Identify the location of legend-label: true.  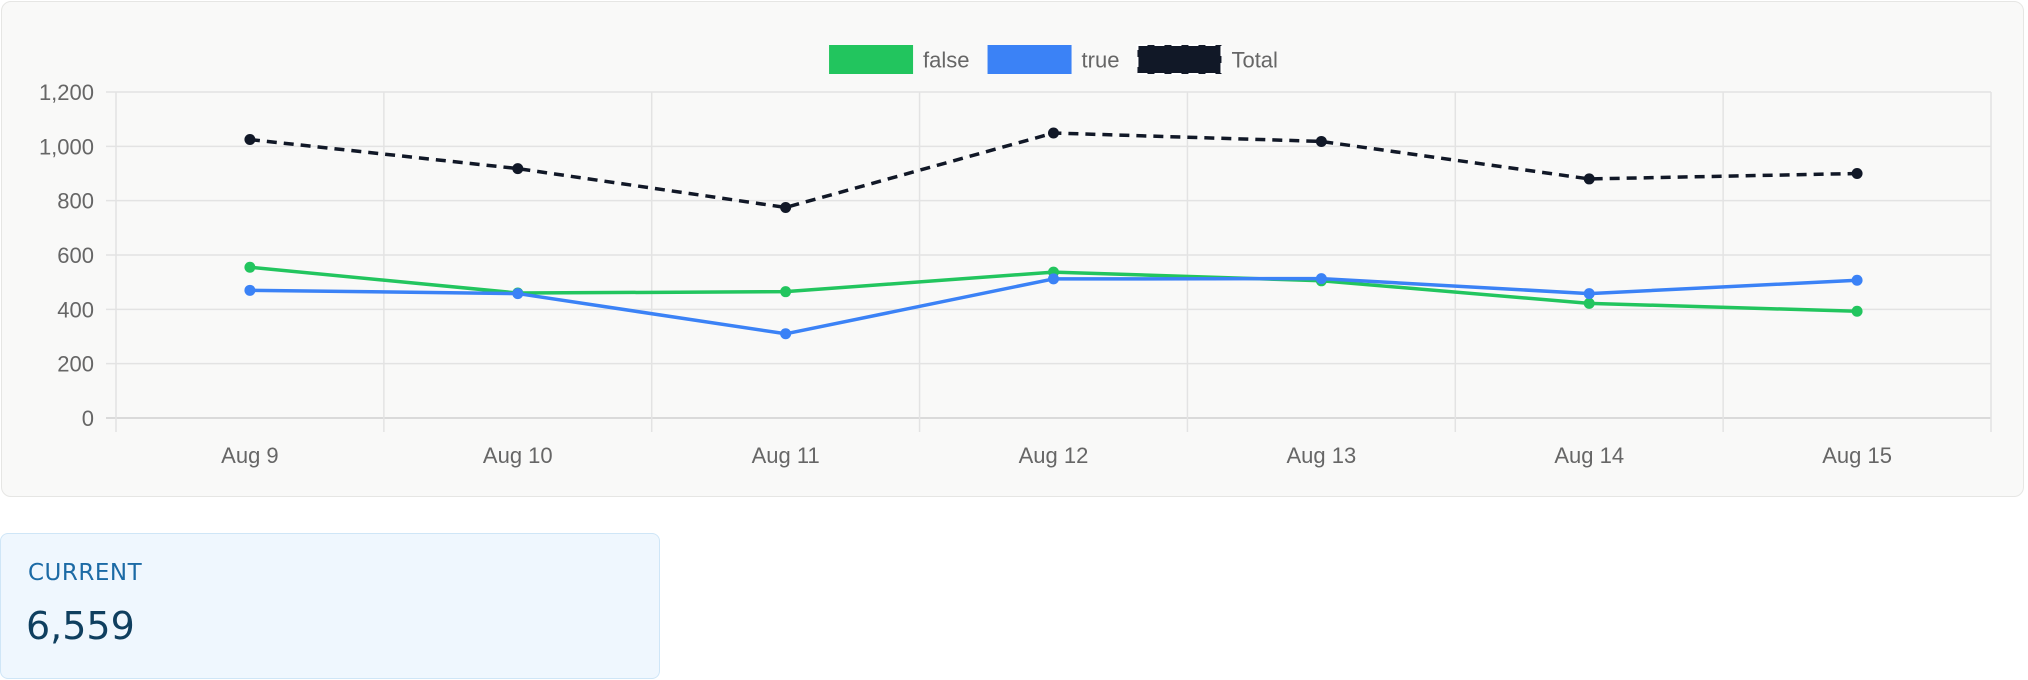
(1101, 60).